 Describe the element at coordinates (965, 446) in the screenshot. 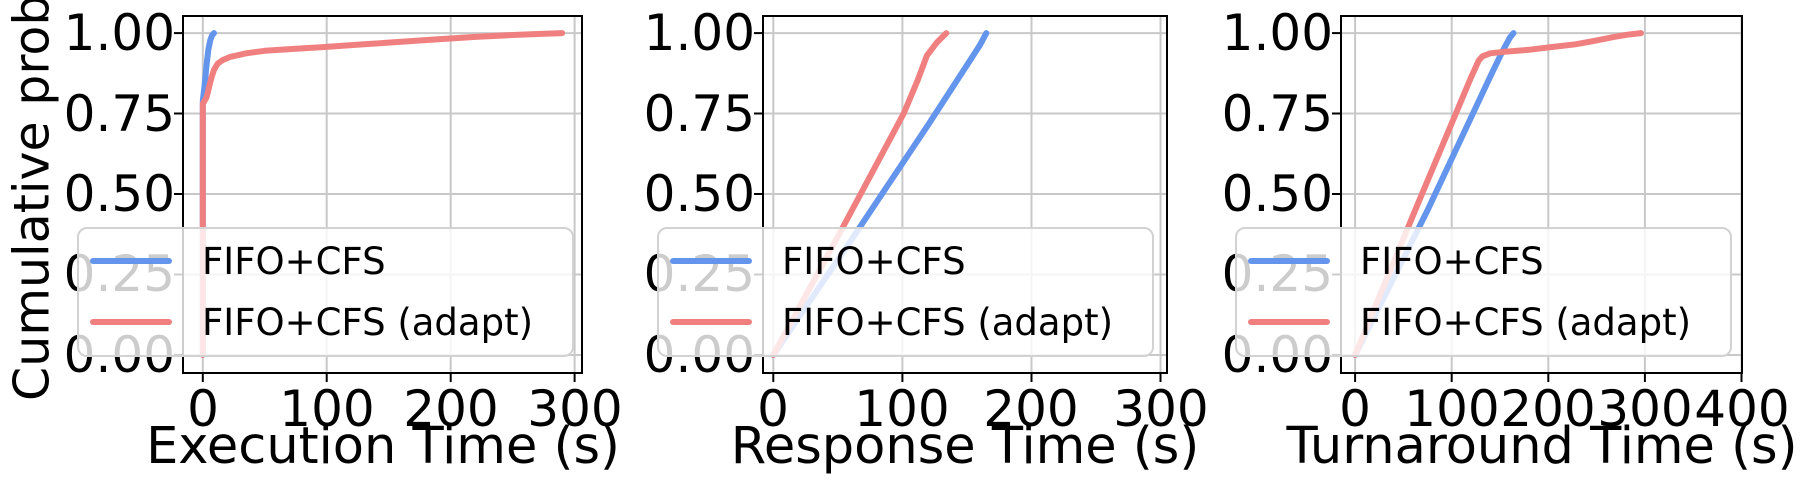

I see `x-axis-label: Response Time (s)` at that location.